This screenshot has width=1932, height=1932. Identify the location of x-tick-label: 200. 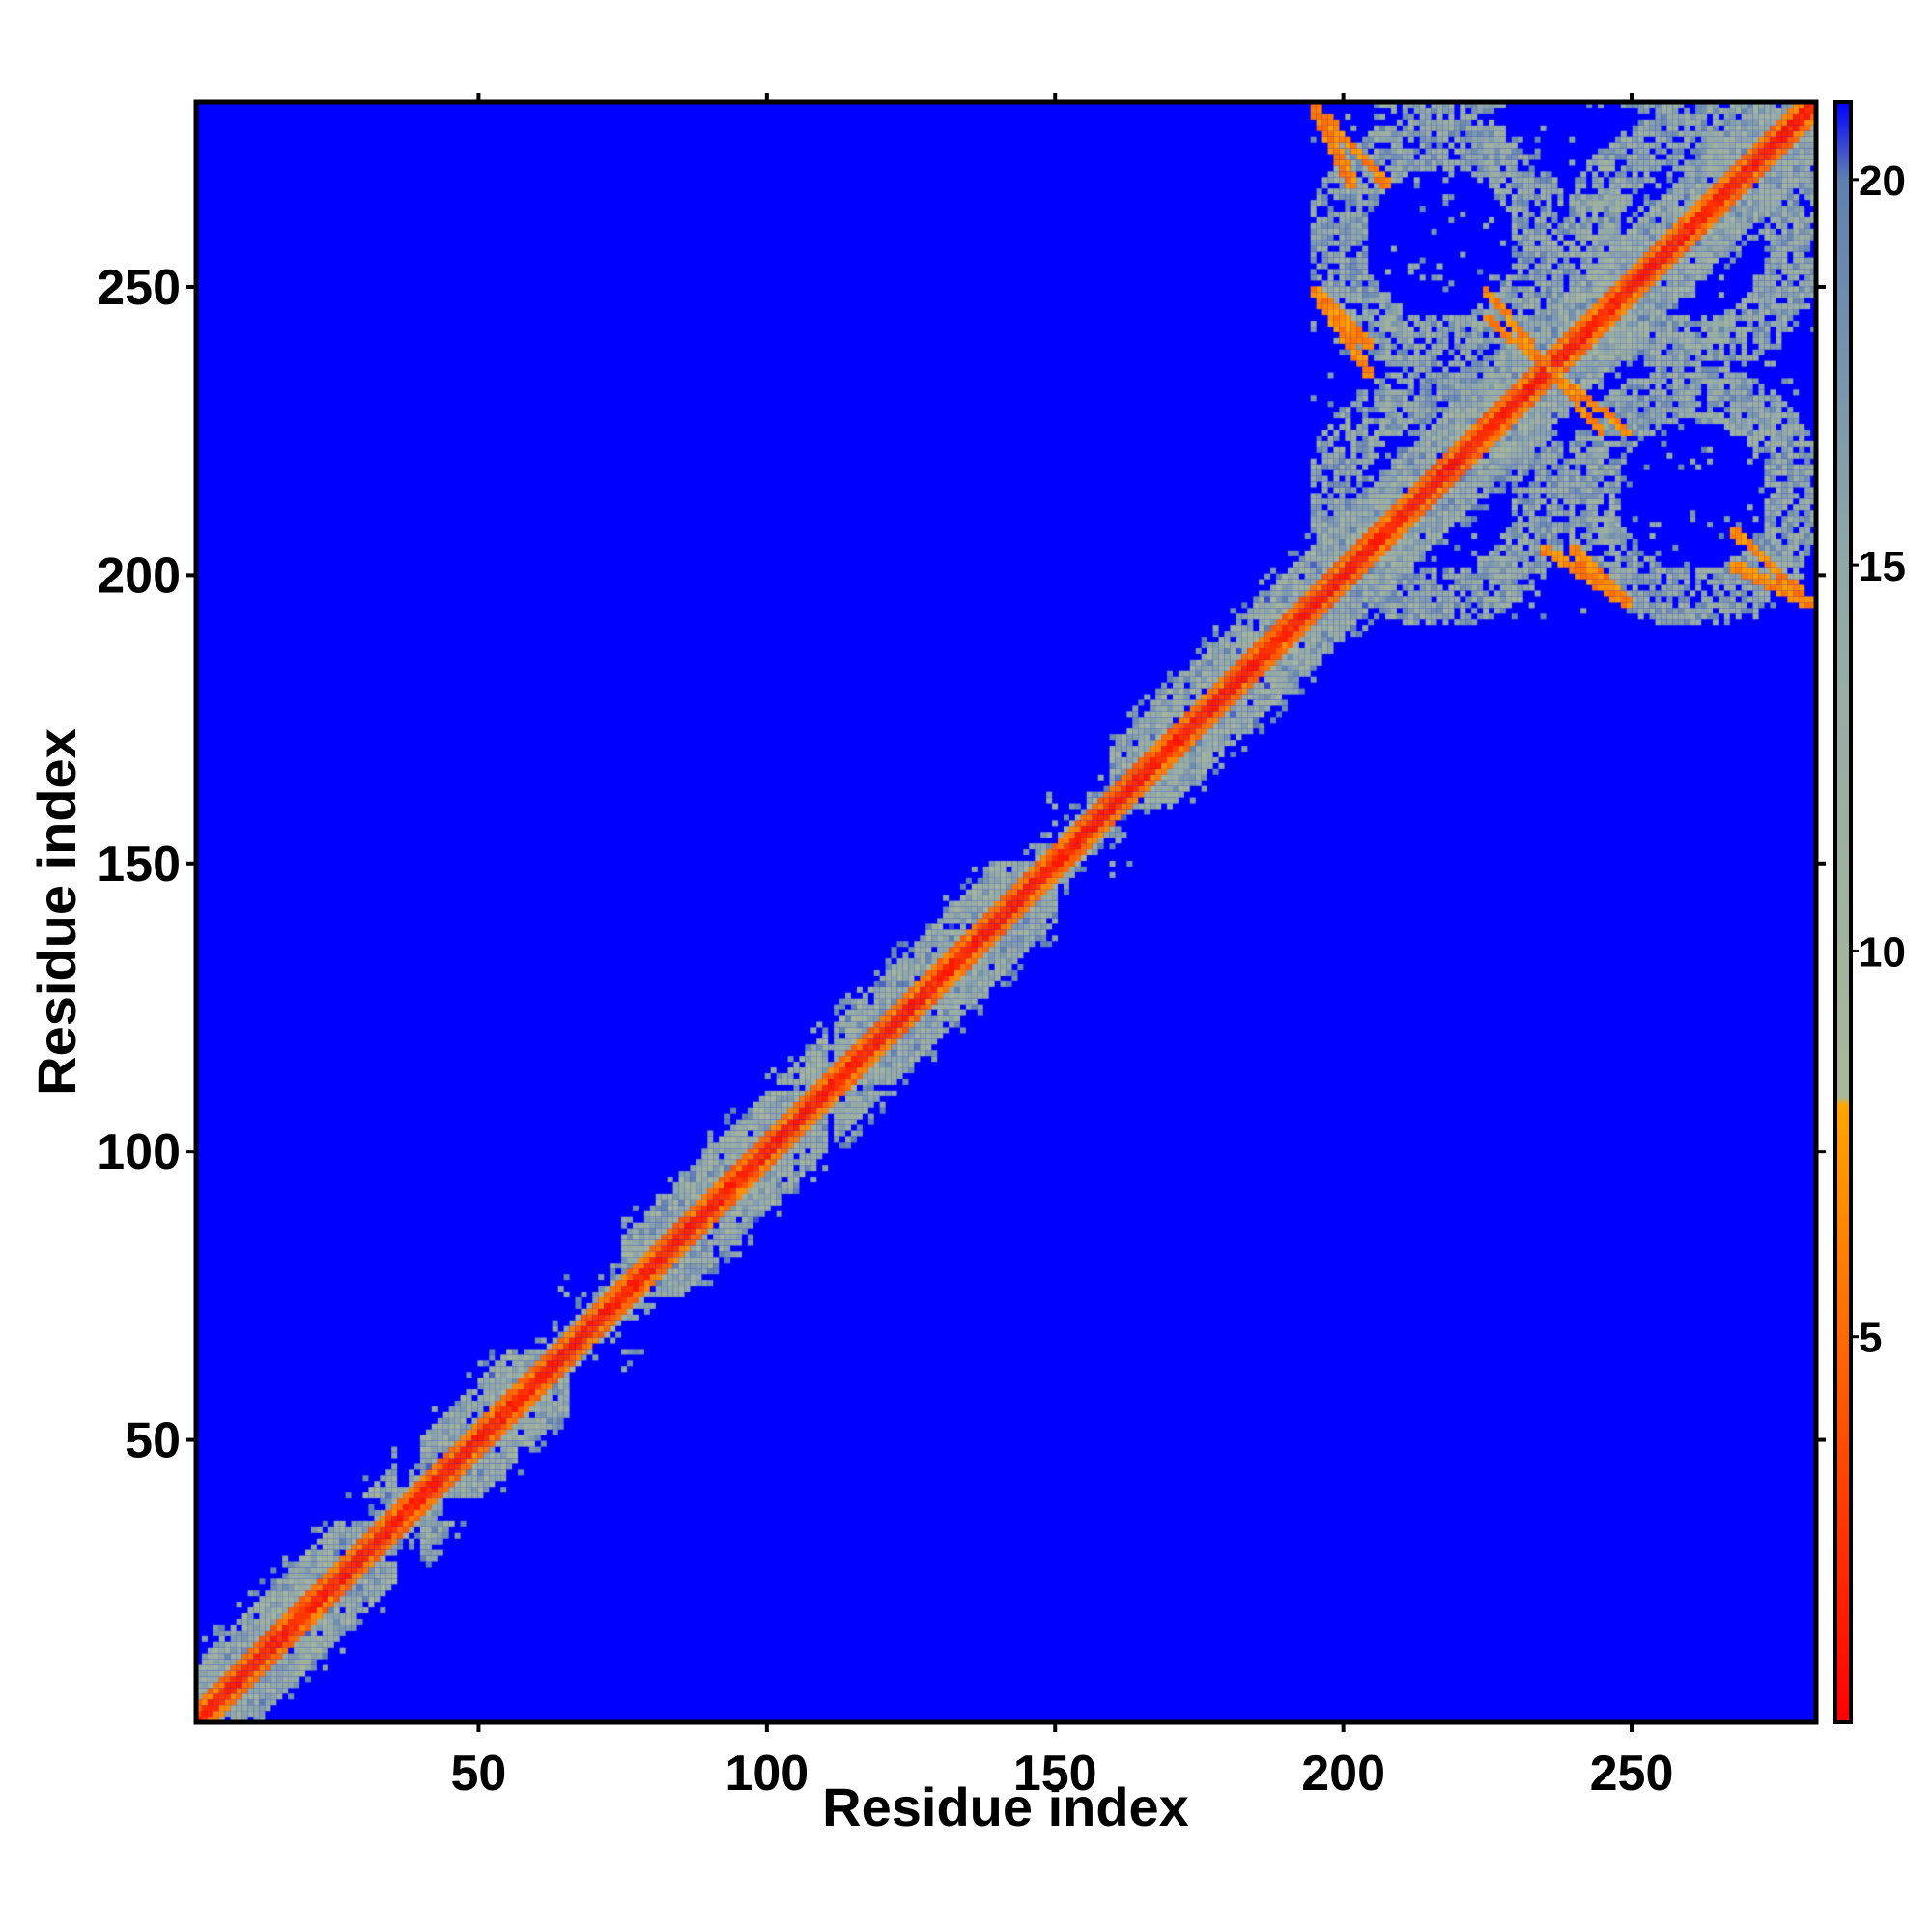
(1343, 1774).